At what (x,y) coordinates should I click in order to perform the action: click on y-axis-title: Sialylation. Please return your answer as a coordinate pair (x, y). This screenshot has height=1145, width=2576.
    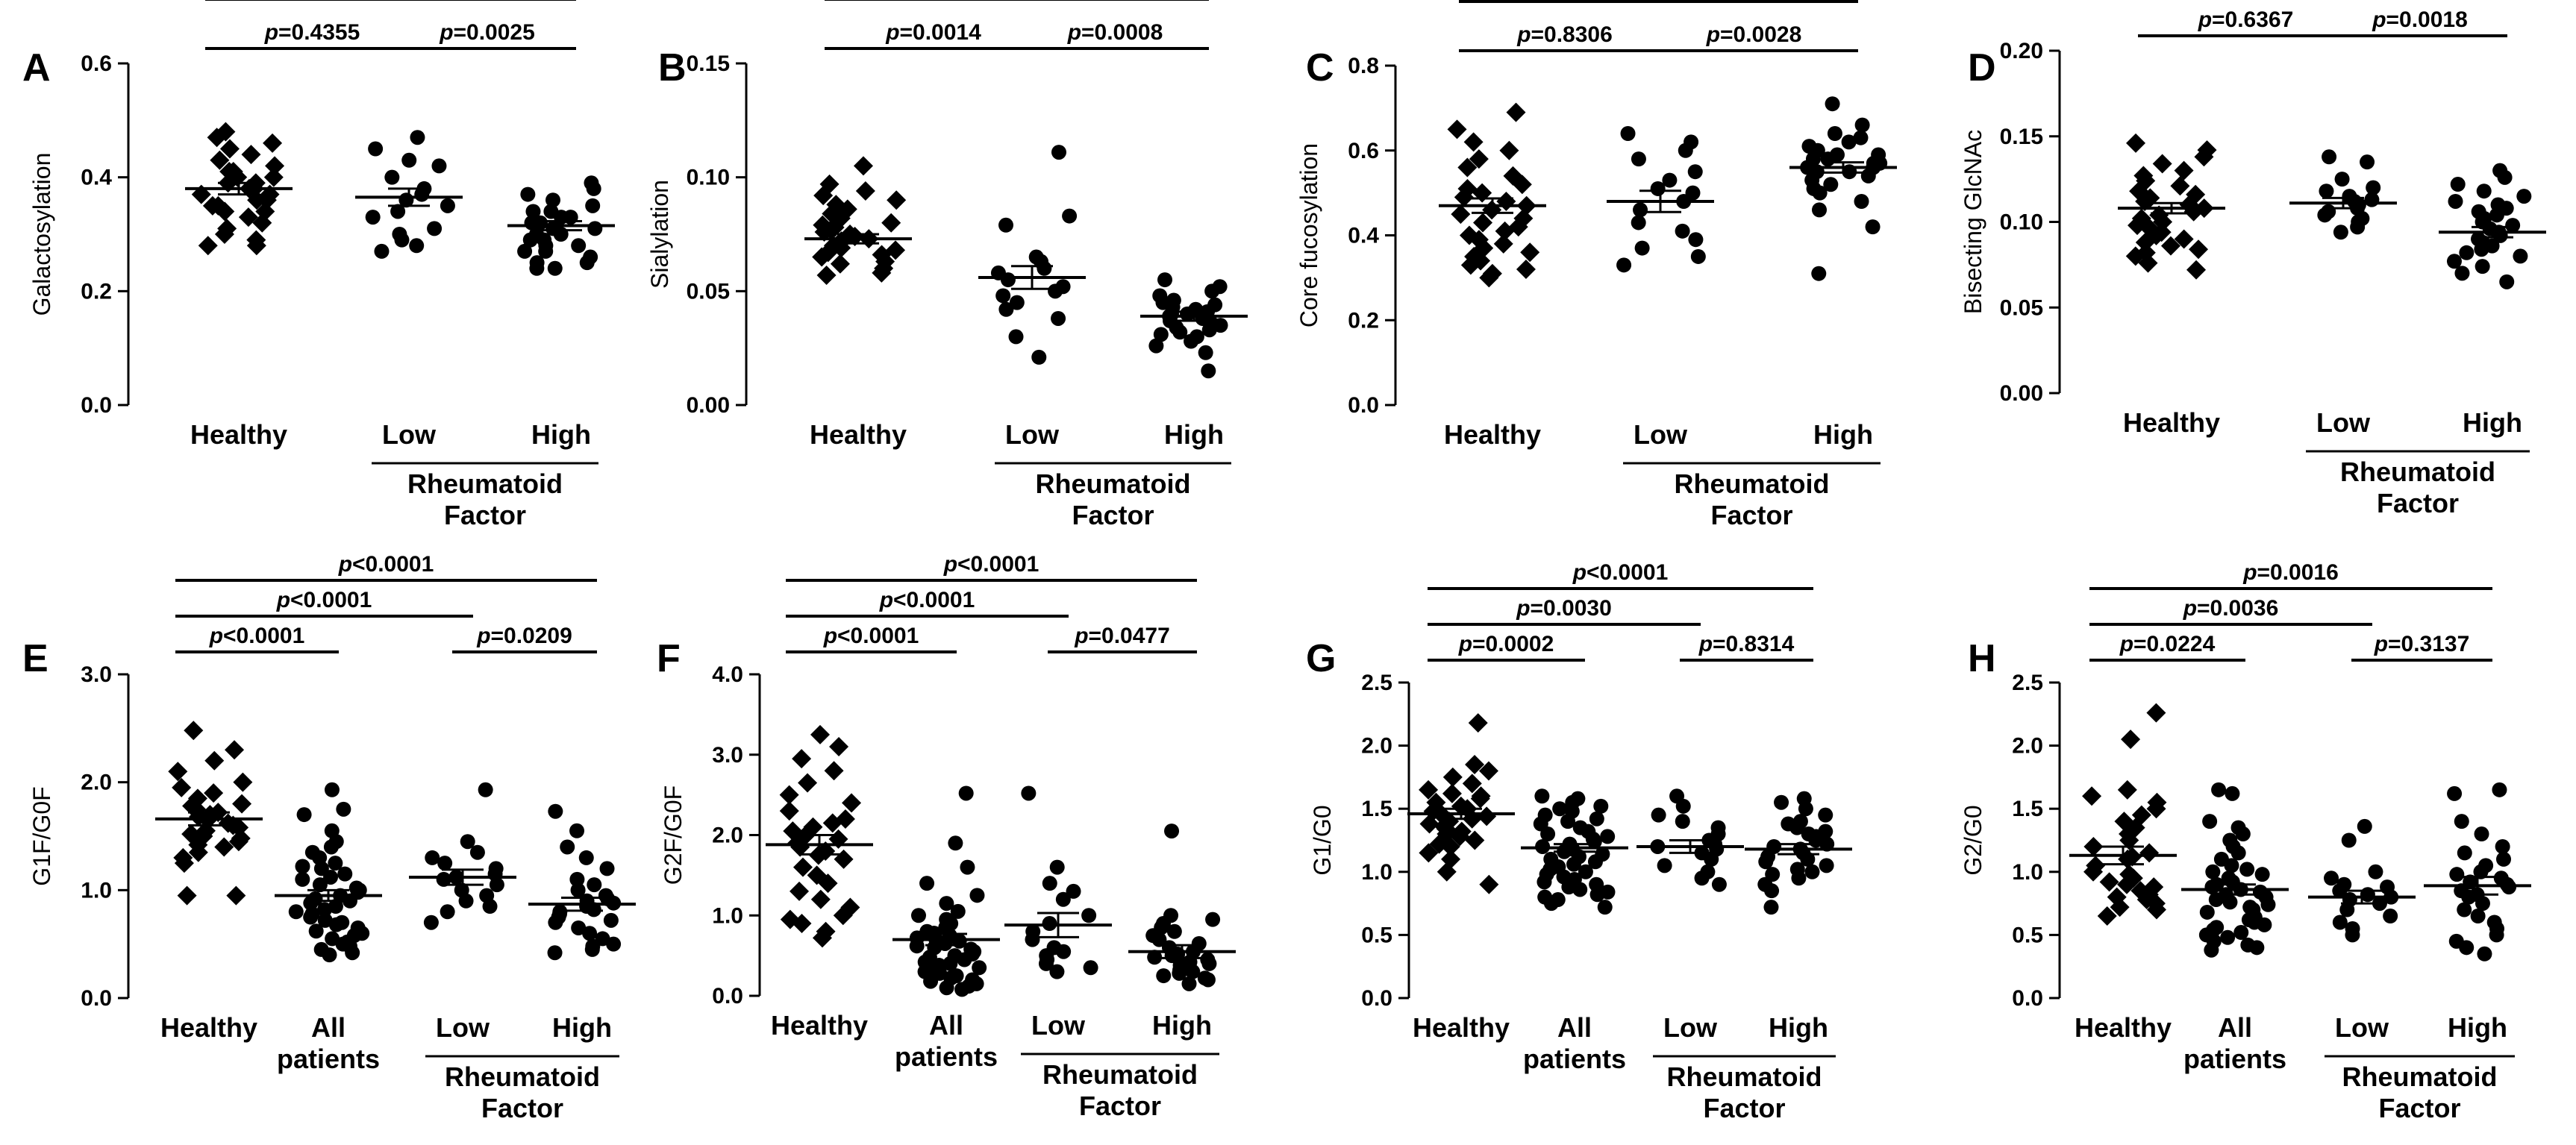
    Looking at the image, I should click on (659, 234).